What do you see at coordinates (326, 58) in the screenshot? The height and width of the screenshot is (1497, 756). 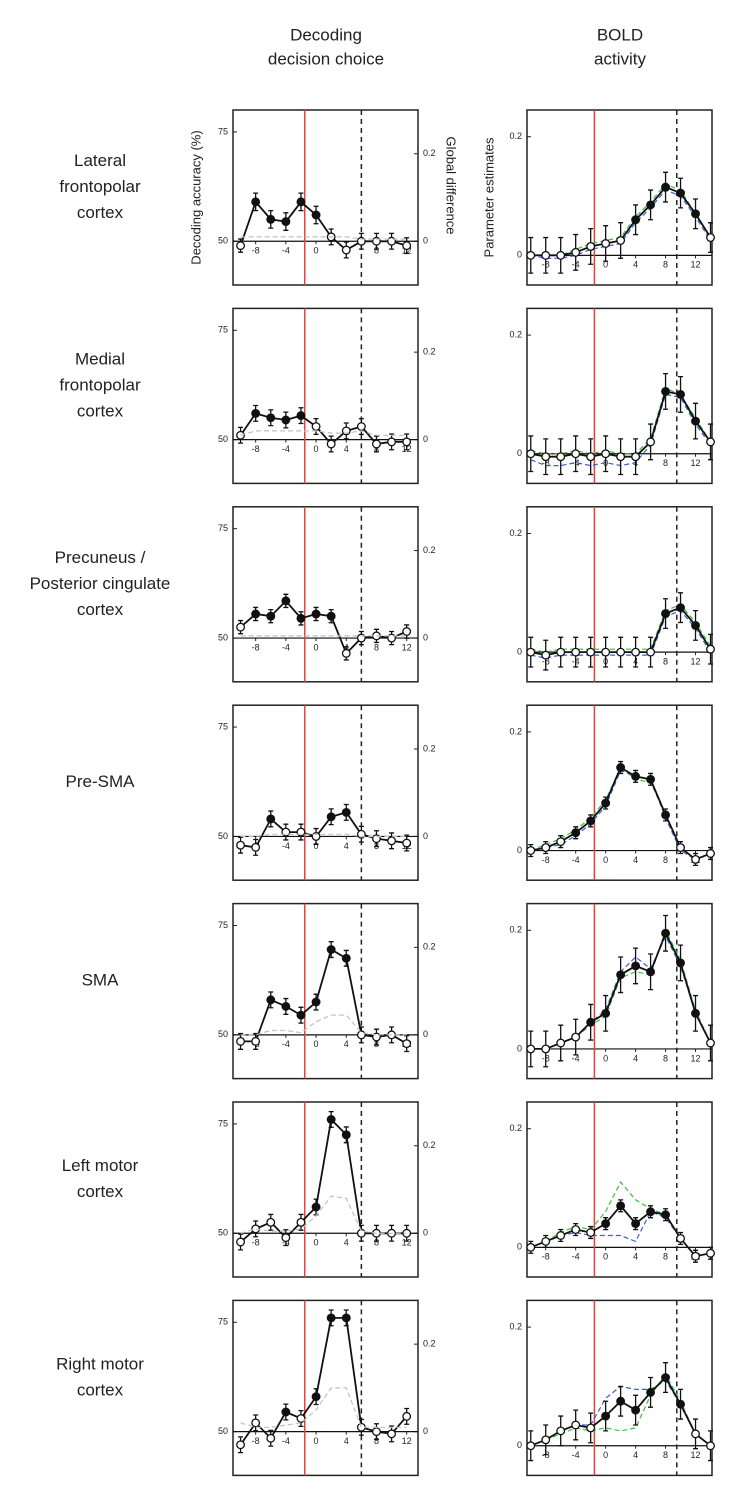 I see `column-title: decision choice` at bounding box center [326, 58].